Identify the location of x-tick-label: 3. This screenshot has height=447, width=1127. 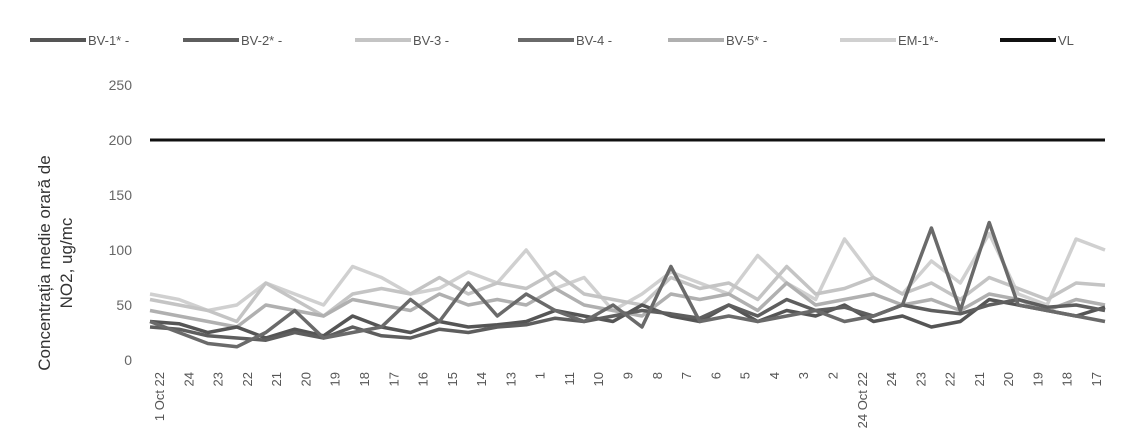
(803, 375).